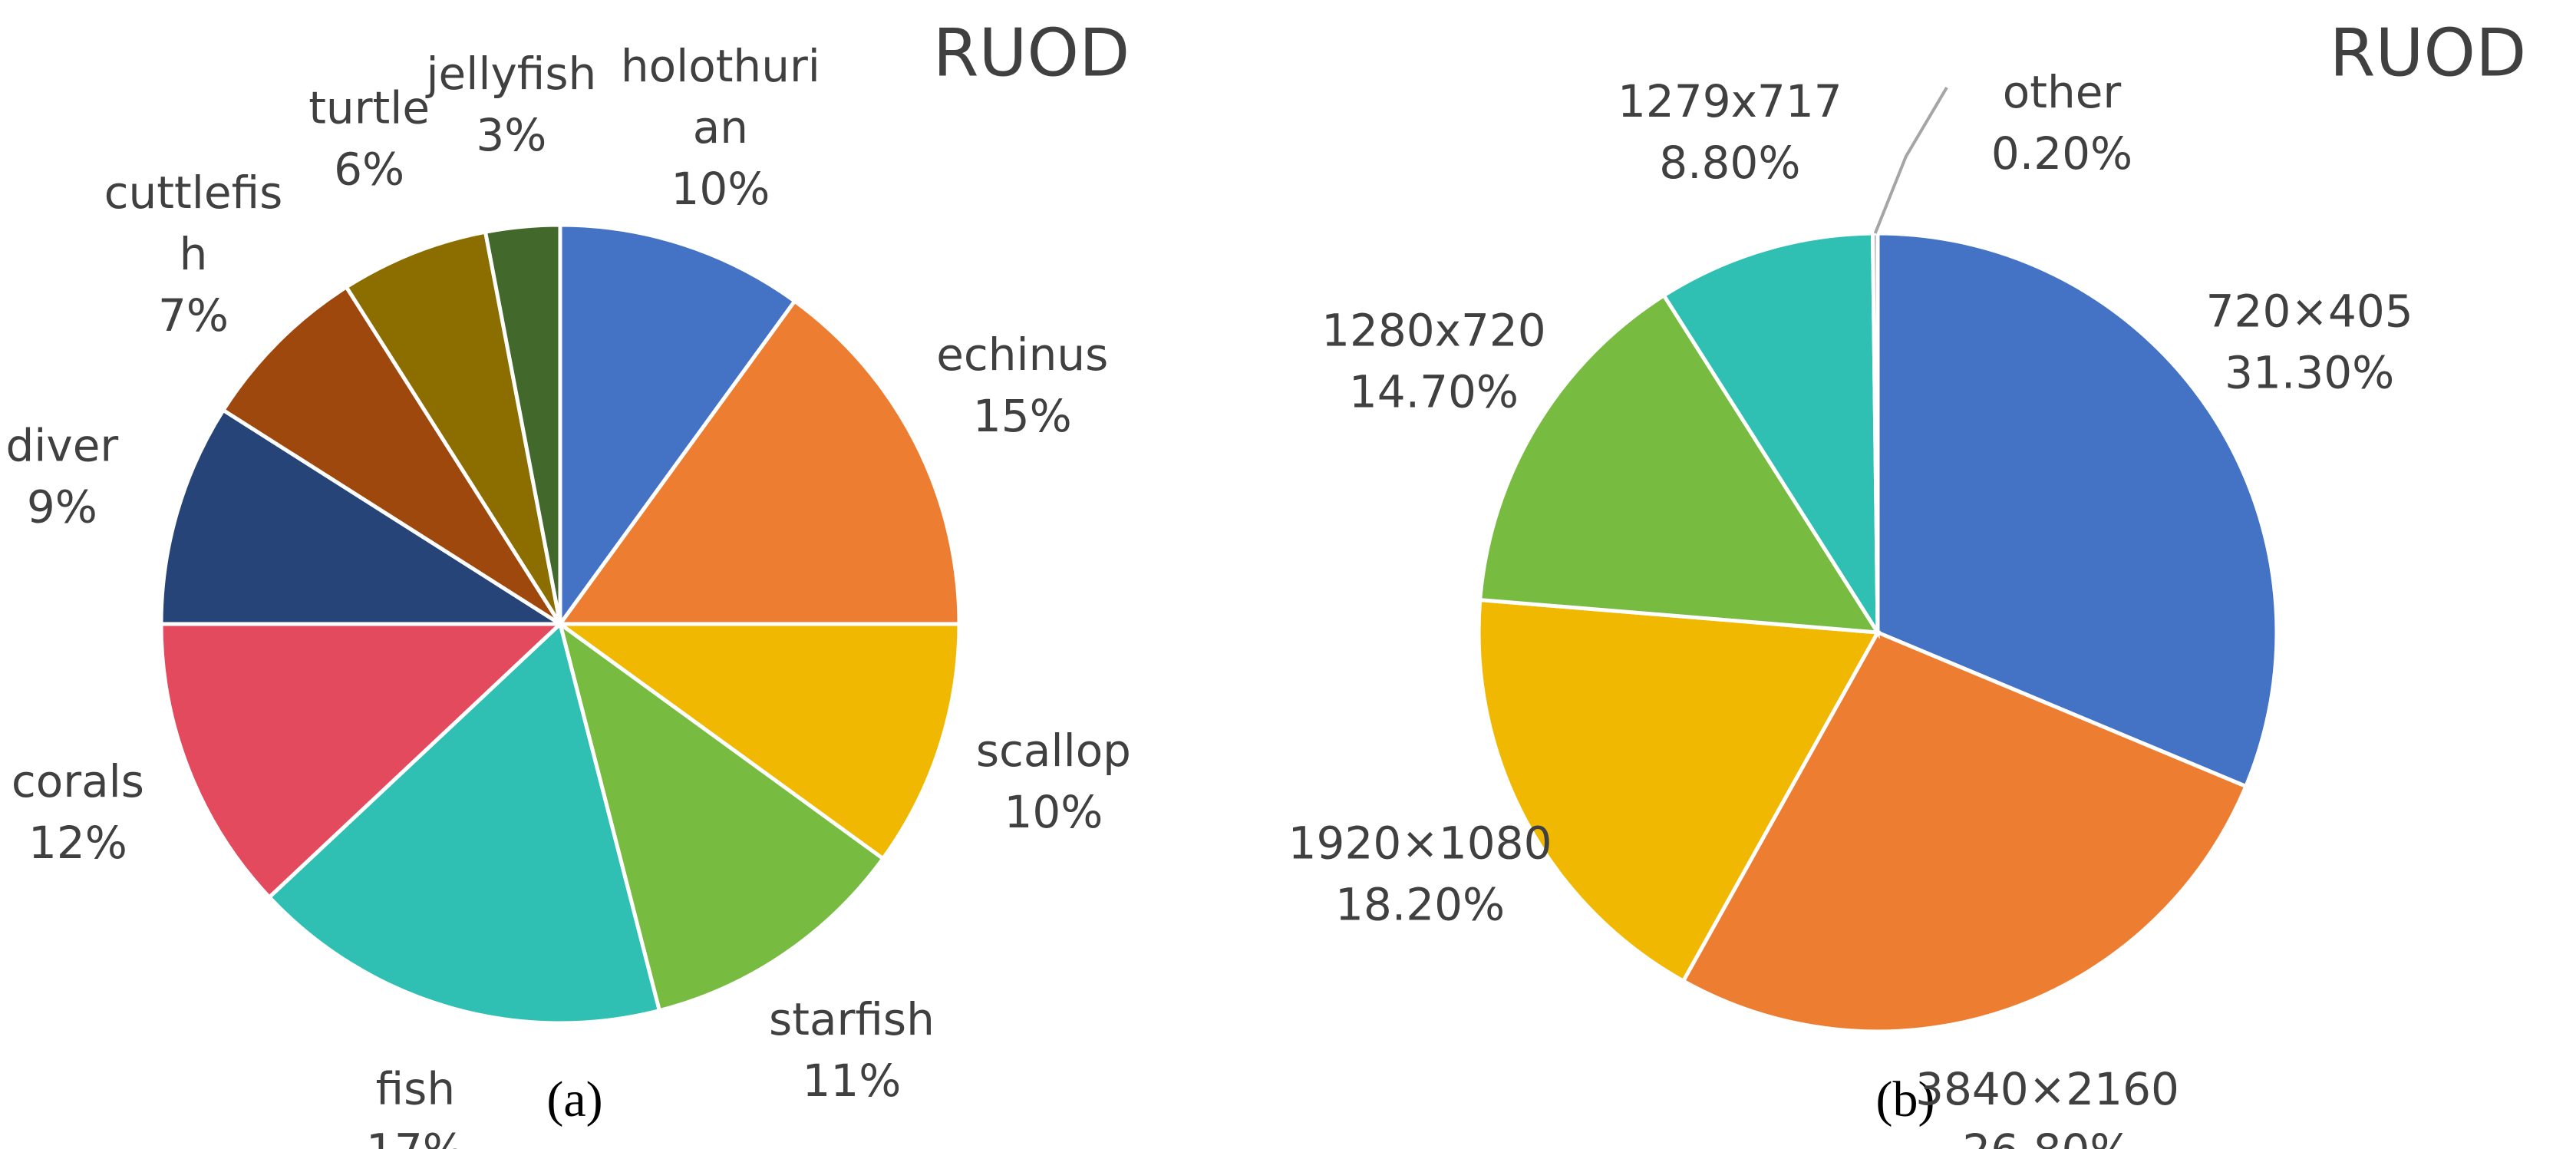 The image size is (2576, 1149). Describe the element at coordinates (1730, 101) in the screenshot. I see `slice-label: 1279x717` at that location.